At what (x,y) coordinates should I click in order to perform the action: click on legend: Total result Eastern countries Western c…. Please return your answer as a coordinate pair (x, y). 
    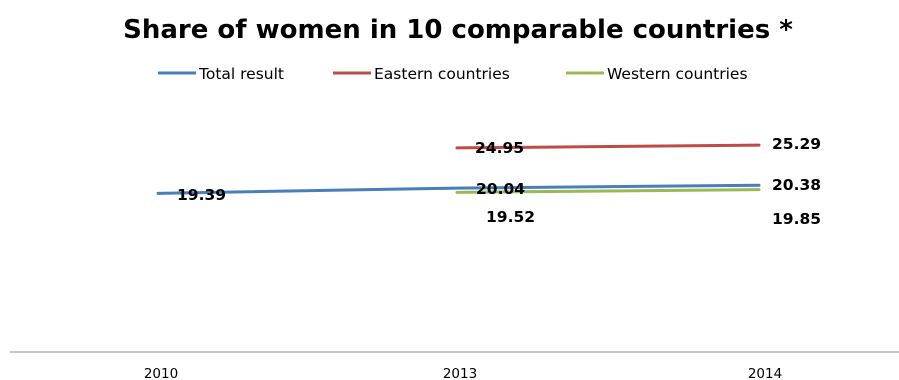
    Looking at the image, I should click on (453, 74).